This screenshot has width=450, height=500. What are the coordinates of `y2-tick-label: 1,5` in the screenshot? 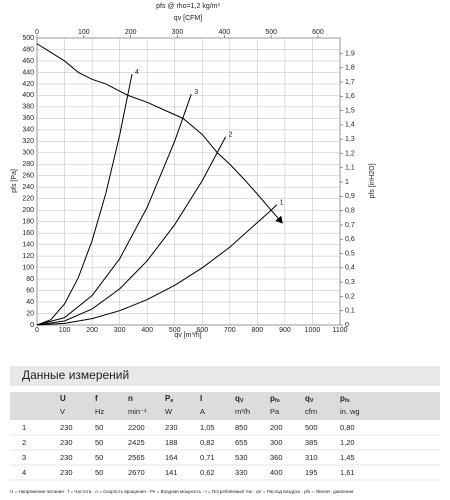 It's located at (350, 110).